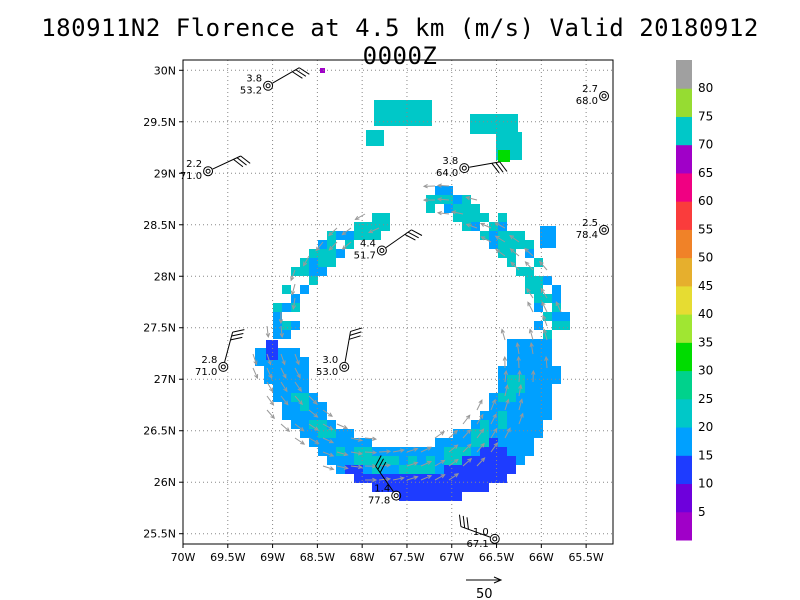  I want to click on color-scale-bar: 5 10 15 20 25 30 35 40 45 50 55 60 65 70 75 80, so click(694, 300).